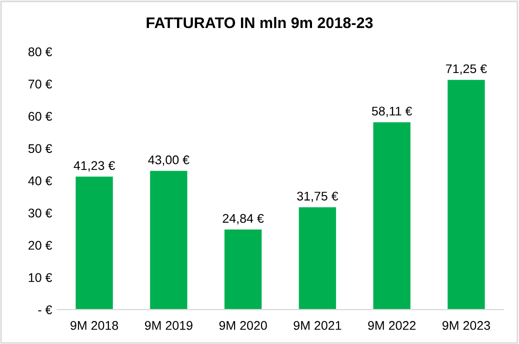 The image size is (519, 344). I want to click on x-tick-label: 9M 2021, so click(318, 325).